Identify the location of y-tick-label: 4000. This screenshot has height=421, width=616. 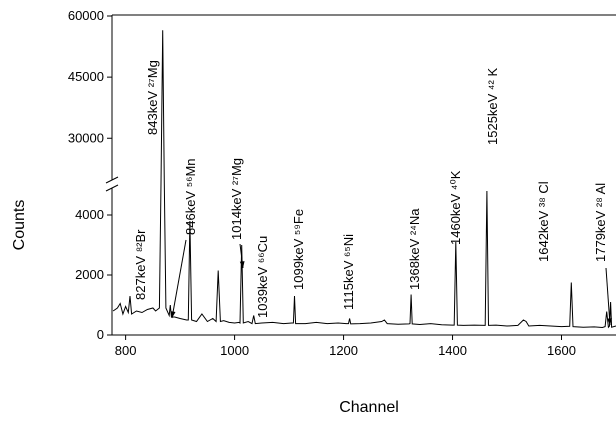
(89, 214).